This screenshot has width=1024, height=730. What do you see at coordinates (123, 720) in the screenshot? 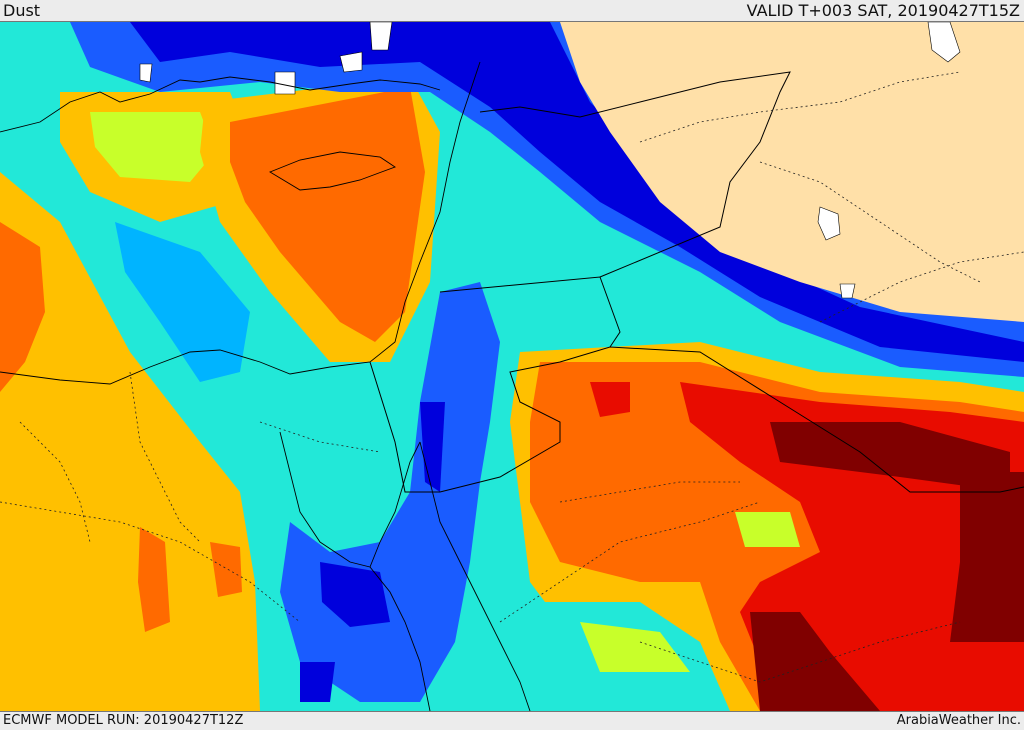
I see `model-run-label: ECMWF MODEL RUN: 20190427T12Z` at bounding box center [123, 720].